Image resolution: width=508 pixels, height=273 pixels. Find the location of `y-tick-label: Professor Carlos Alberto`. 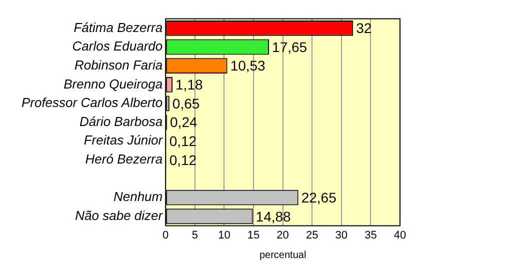

y-tick-label: Professor Carlos Alberto is located at coordinates (92, 102).